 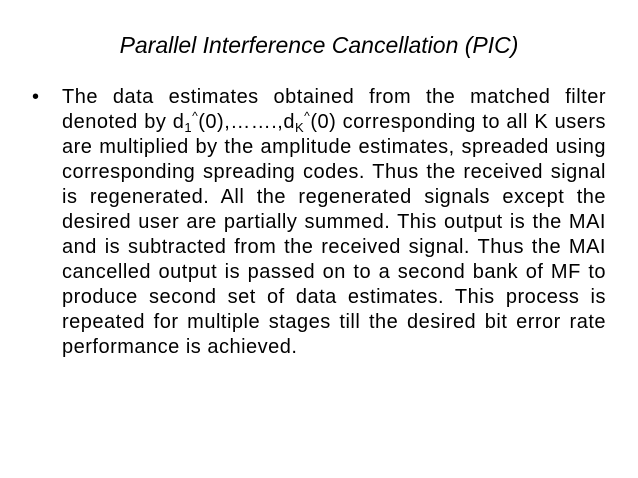 What do you see at coordinates (195, 116) in the screenshot?
I see `hat-superscript-1: ^` at bounding box center [195, 116].